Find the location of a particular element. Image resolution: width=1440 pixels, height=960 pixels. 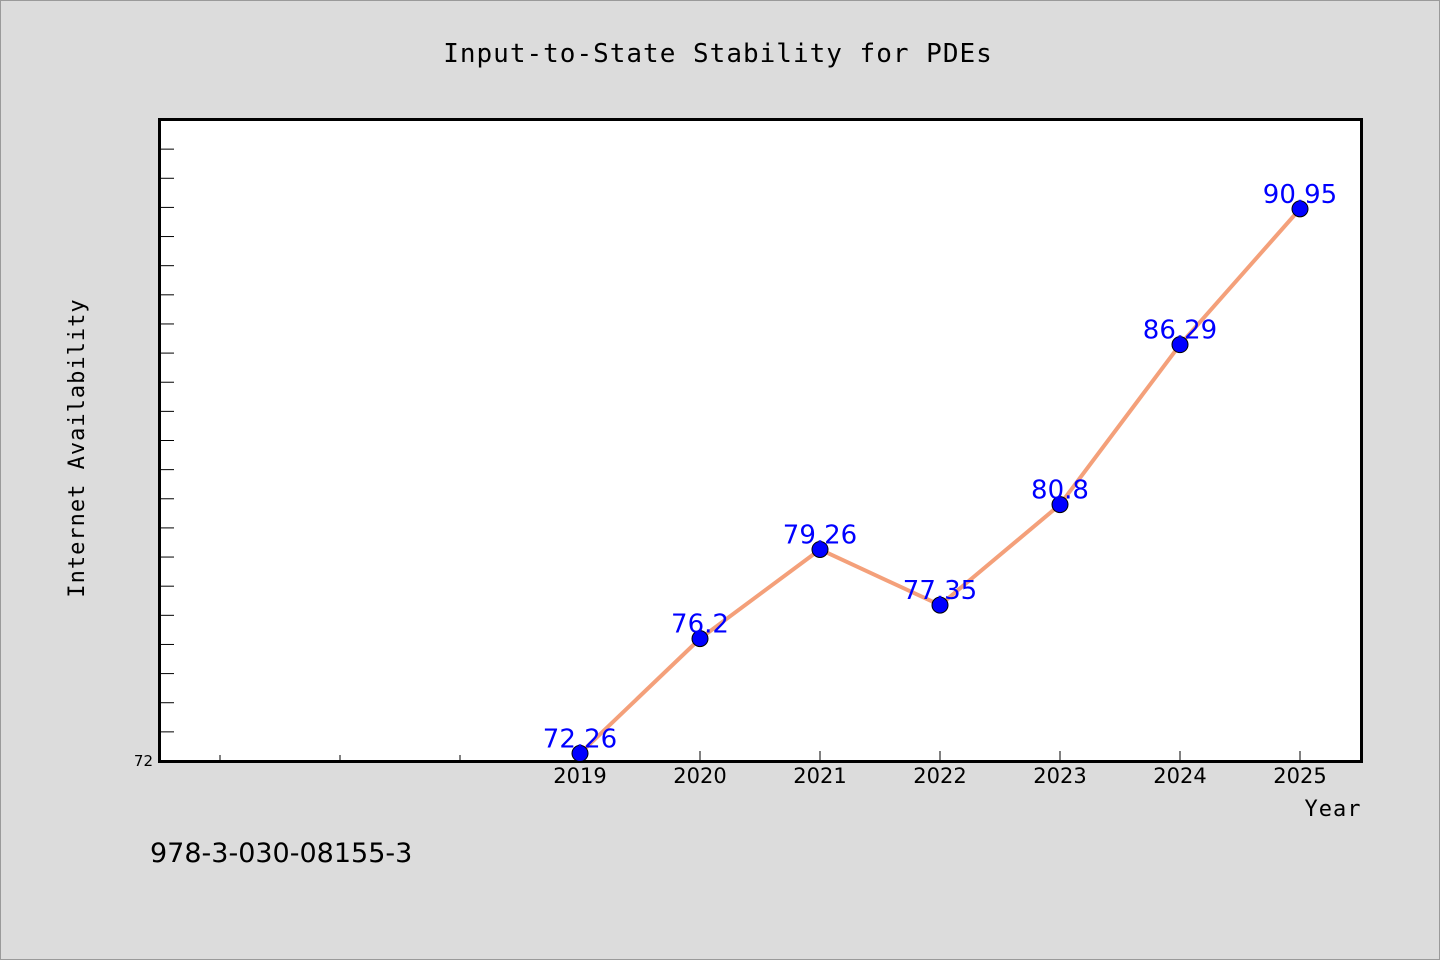

x-axis-label: Year is located at coordinates (1333, 809).